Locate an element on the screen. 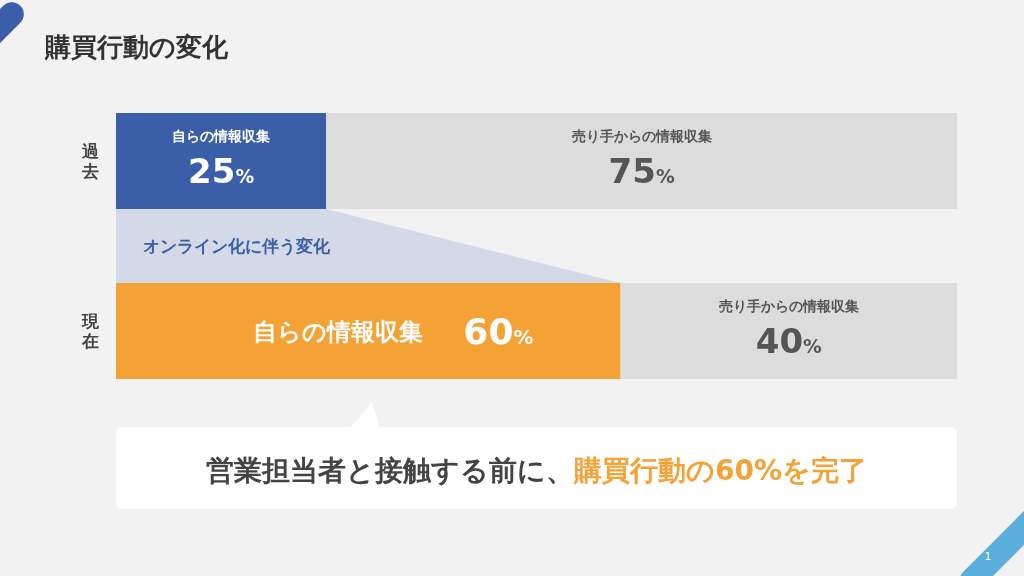  chart-title: 購買行動の変化 is located at coordinates (136, 47).